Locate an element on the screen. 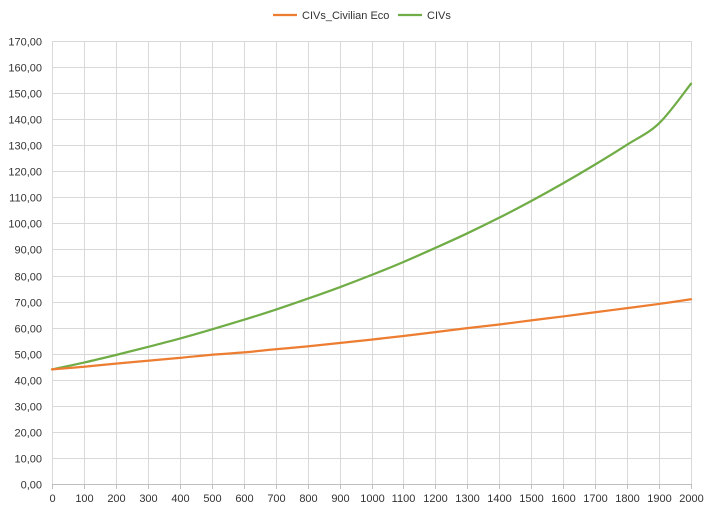 The height and width of the screenshot is (514, 712). y-tick-label: 40,00 is located at coordinates (28, 382).